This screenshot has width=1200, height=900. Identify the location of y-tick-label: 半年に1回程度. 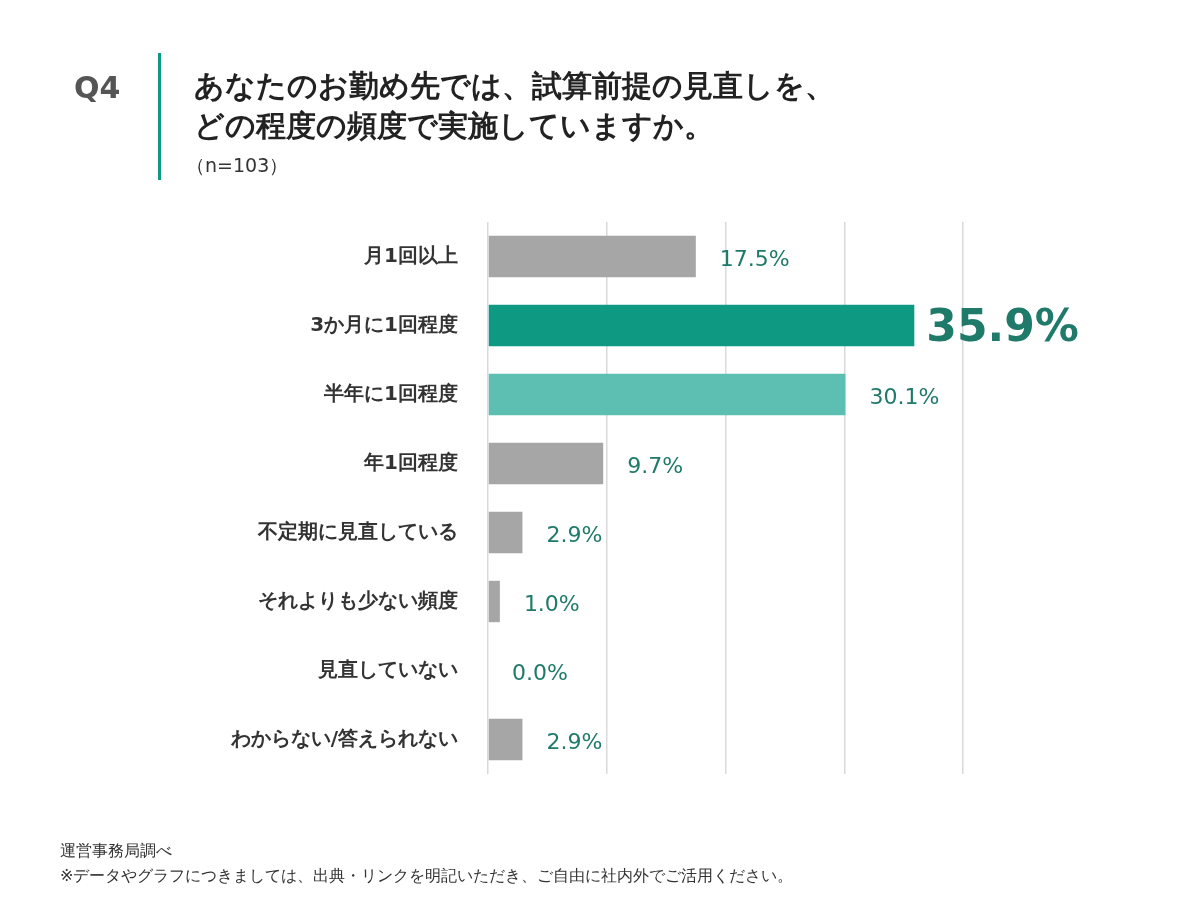
(390, 392).